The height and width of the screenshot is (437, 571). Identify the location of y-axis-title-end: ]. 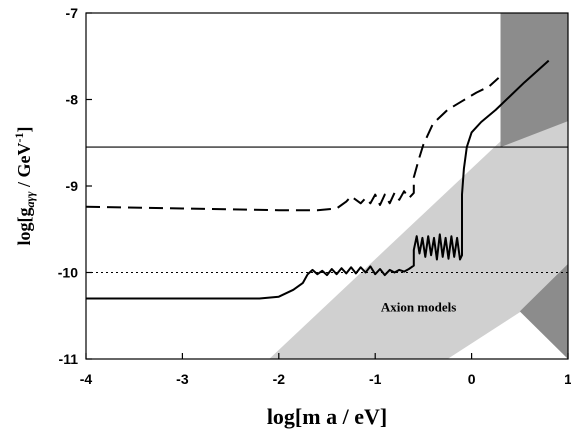
(24, 130).